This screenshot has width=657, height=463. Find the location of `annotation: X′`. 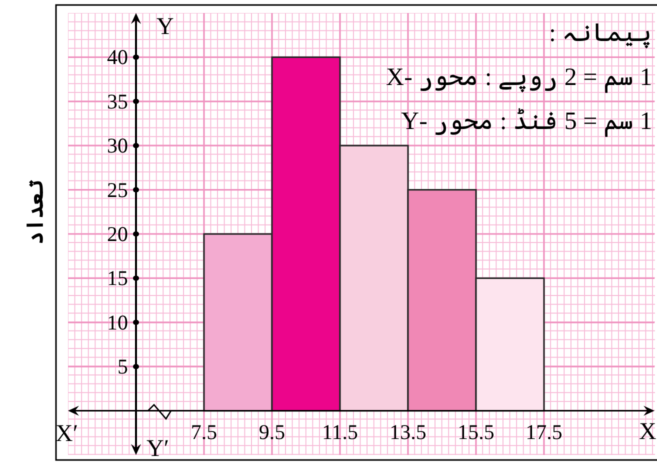

annotation: X′ is located at coordinates (67, 434).